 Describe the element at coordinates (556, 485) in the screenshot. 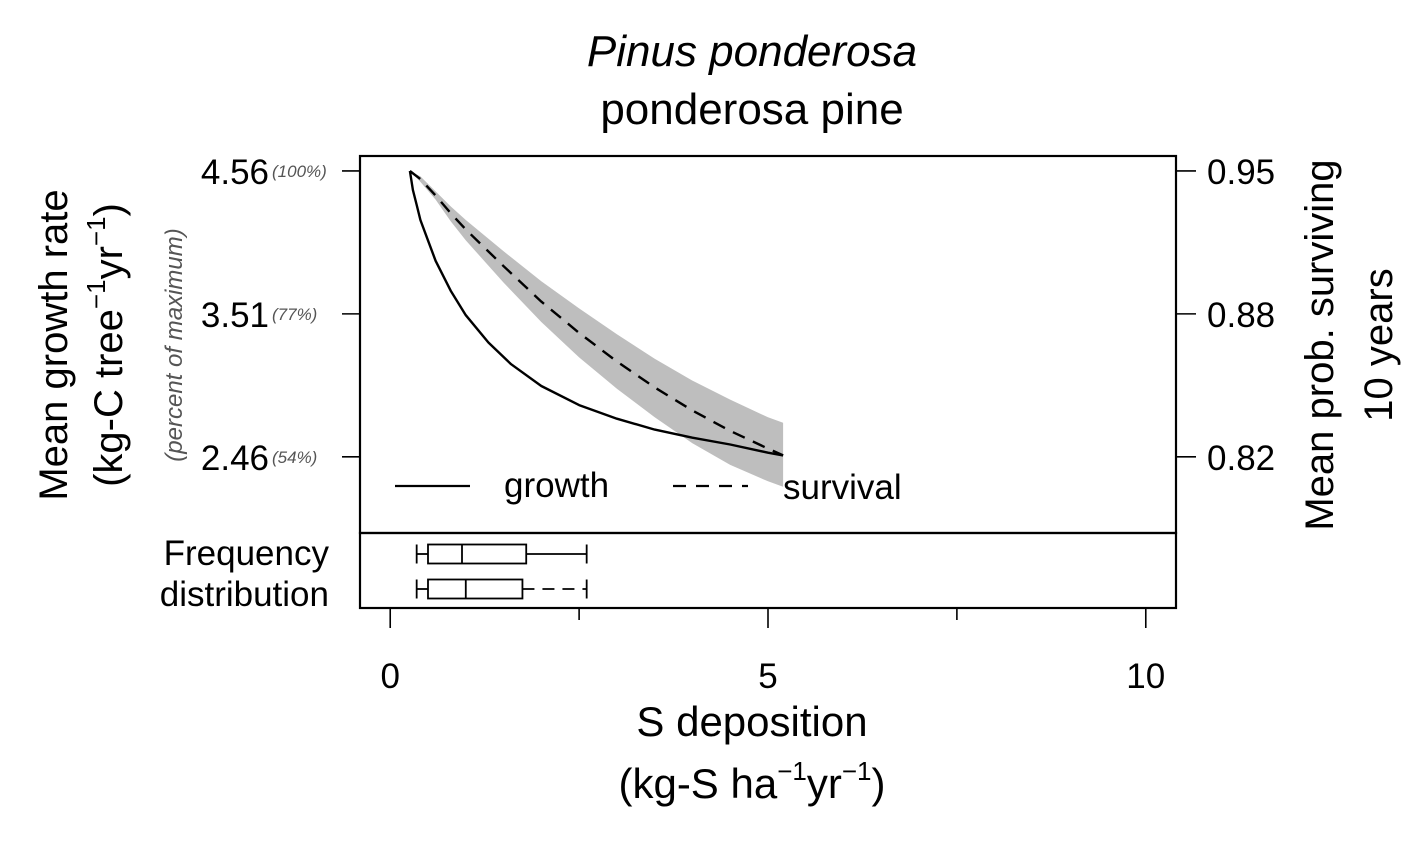

I see `legend-growth-label: growth` at that location.